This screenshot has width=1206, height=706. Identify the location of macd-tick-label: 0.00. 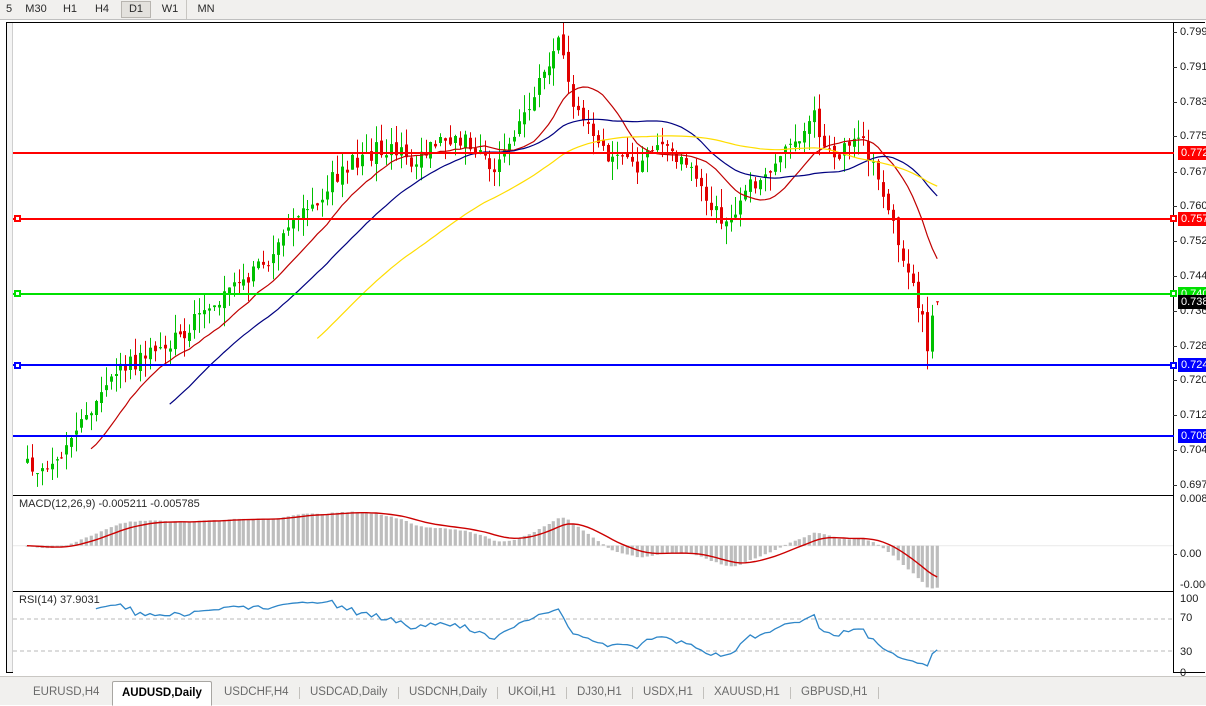
(1191, 554).